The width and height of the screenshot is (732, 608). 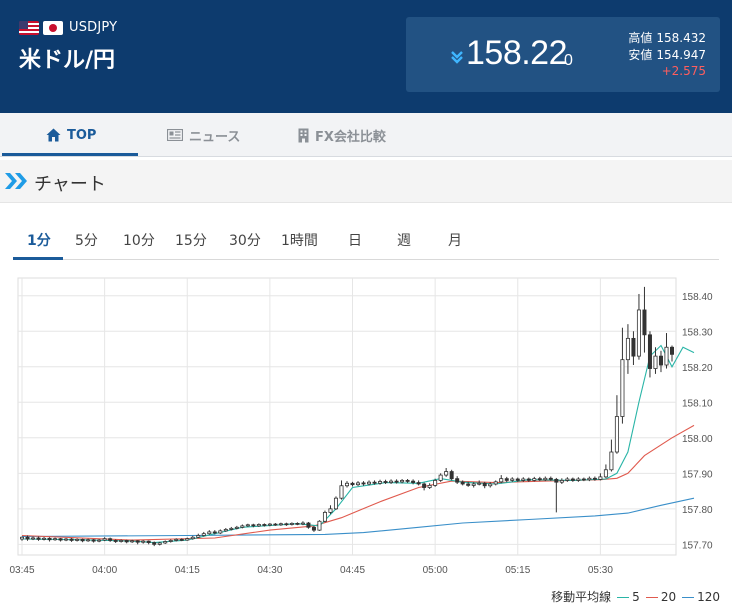 I want to click on tab-1min: 1分, so click(x=39, y=241).